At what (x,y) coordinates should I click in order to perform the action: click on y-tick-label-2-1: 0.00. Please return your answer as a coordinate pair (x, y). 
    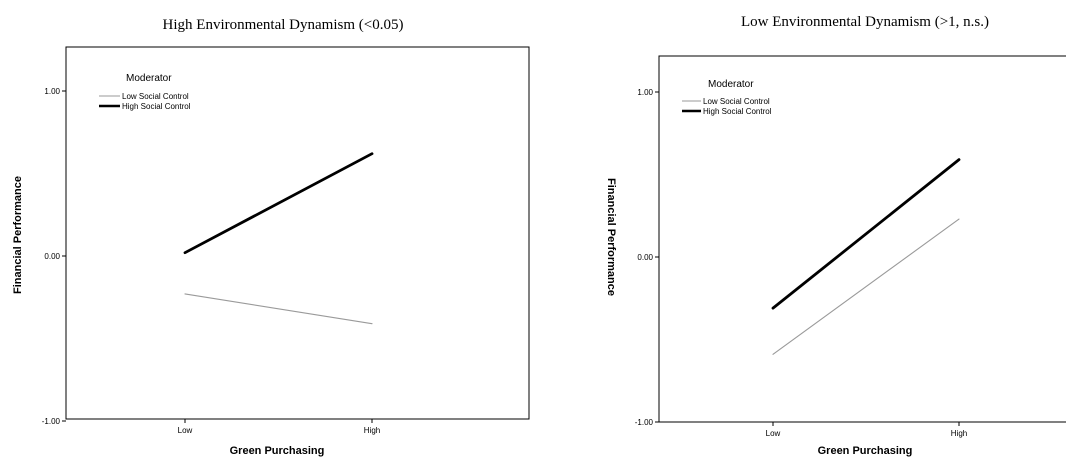
    Looking at the image, I should click on (645, 257).